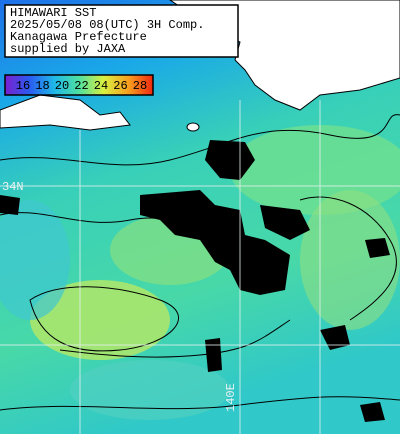 The width and height of the screenshot is (400, 434). Describe the element at coordinates (193, 127) in the screenshot. I see `island` at that location.